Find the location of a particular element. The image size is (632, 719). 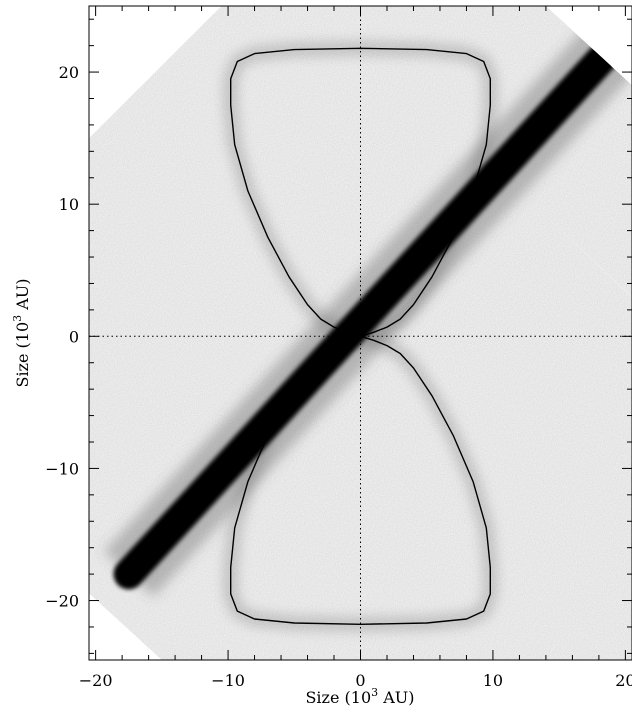

y-tick-label: 10 is located at coordinates (69, 204).